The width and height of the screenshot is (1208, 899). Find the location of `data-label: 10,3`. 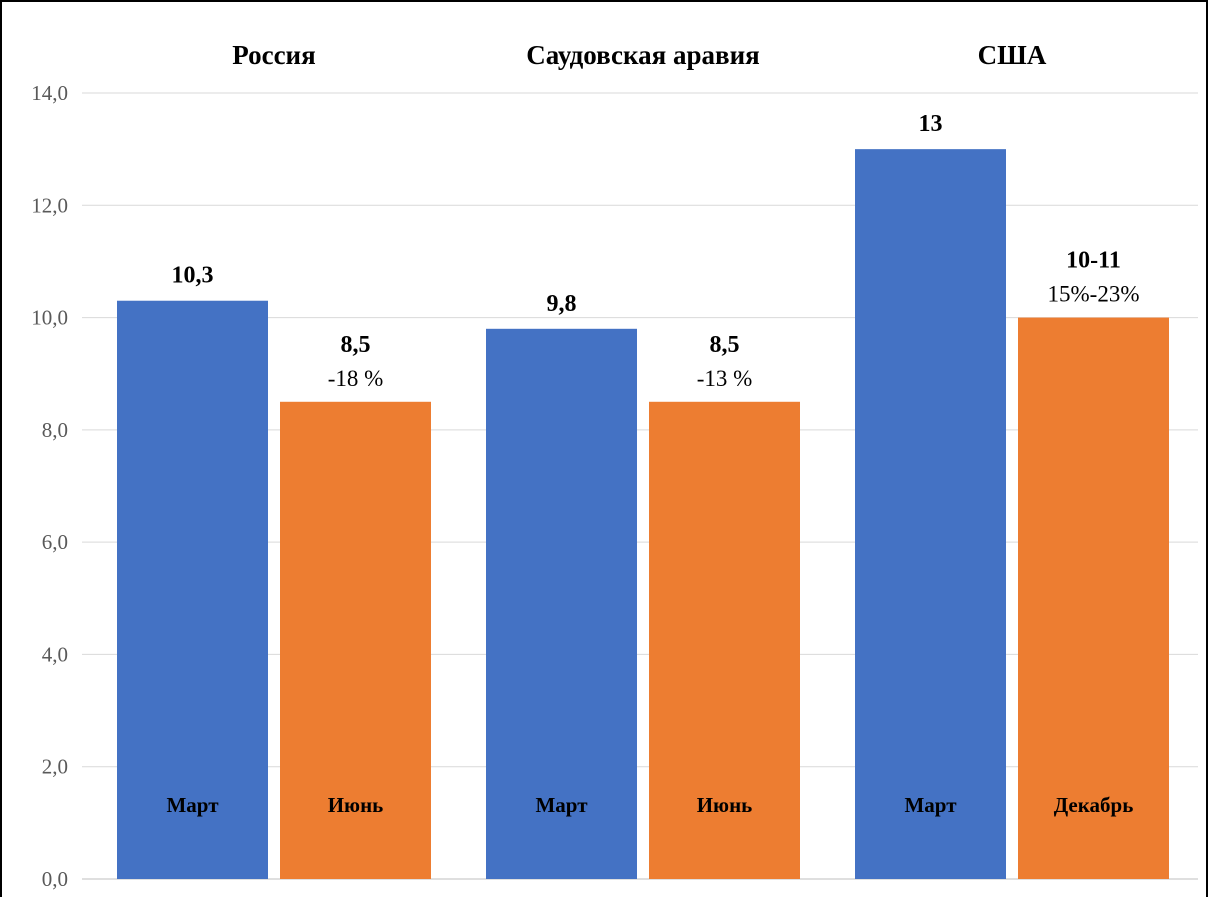

data-label: 10,3 is located at coordinates (193, 276).